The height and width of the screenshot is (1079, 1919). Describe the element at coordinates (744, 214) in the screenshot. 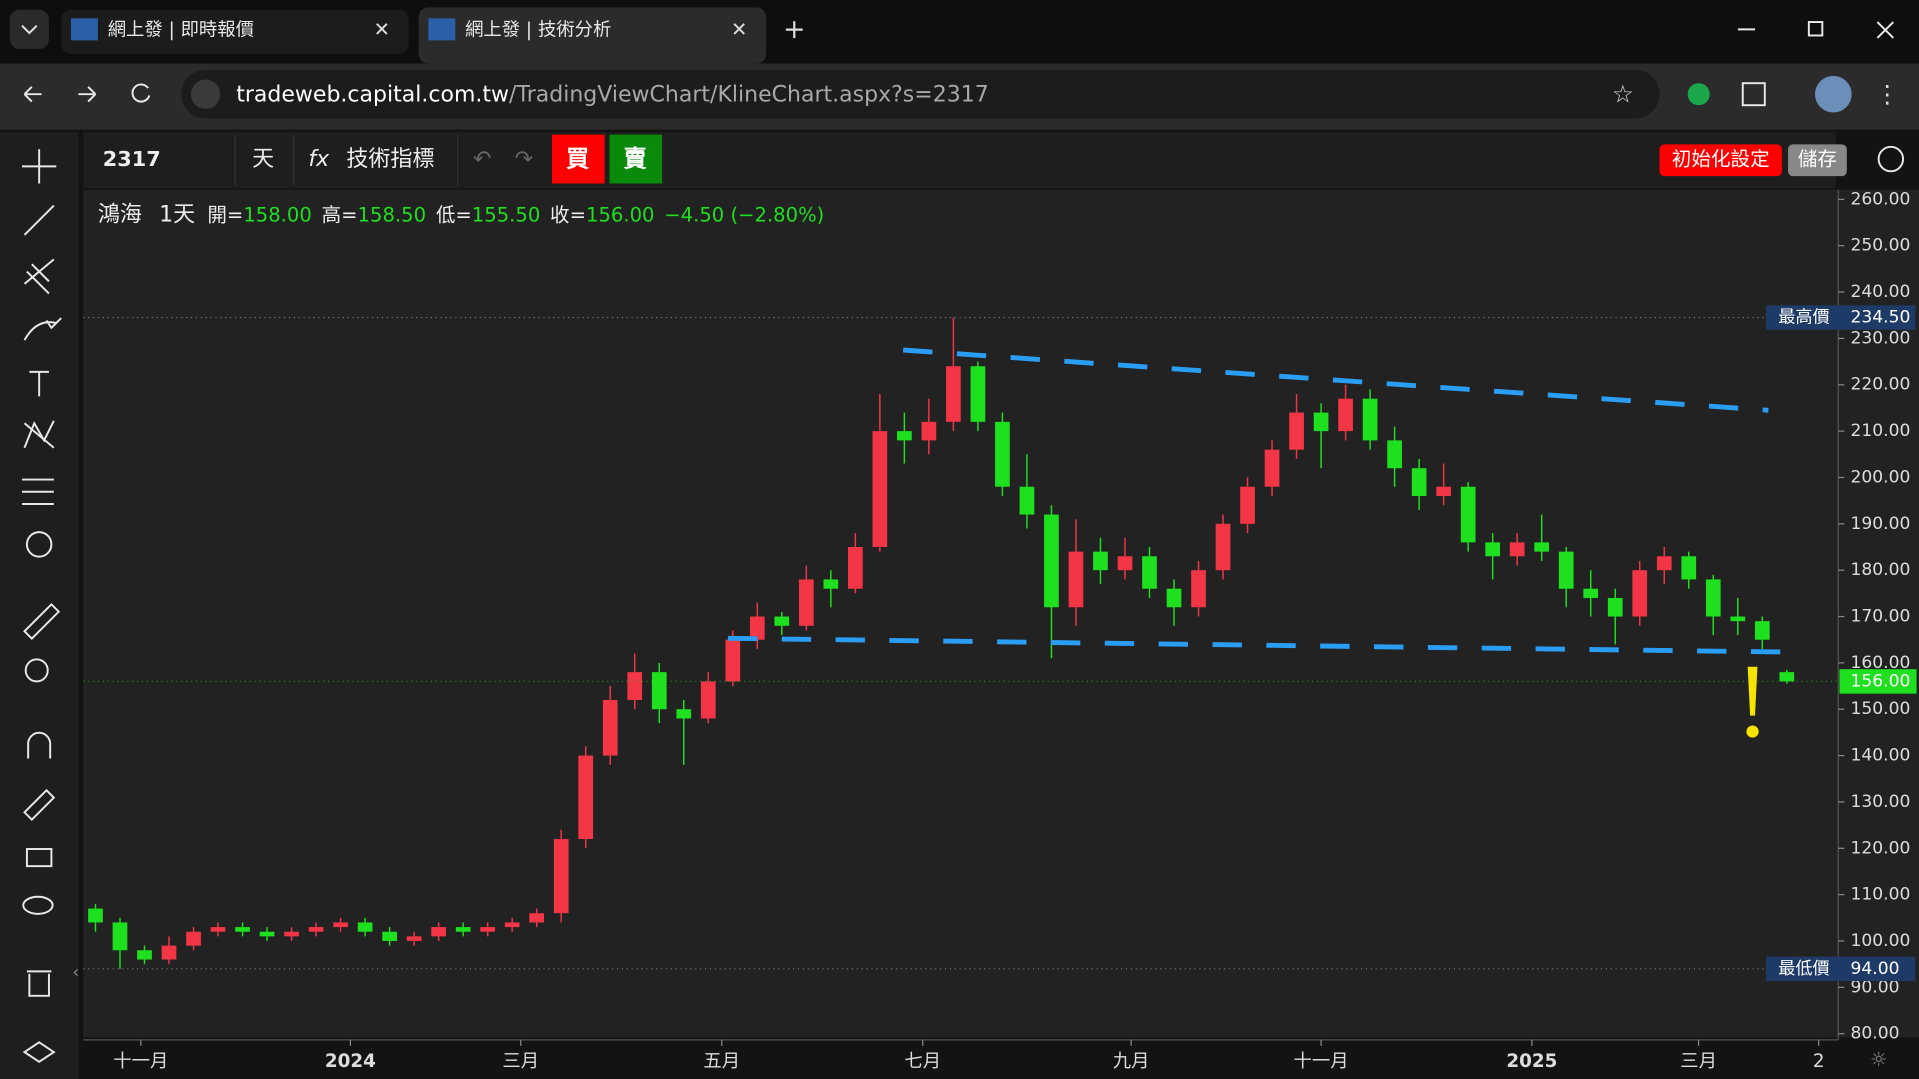

I see `legend-change: −4.50 (−2.80%)` at that location.